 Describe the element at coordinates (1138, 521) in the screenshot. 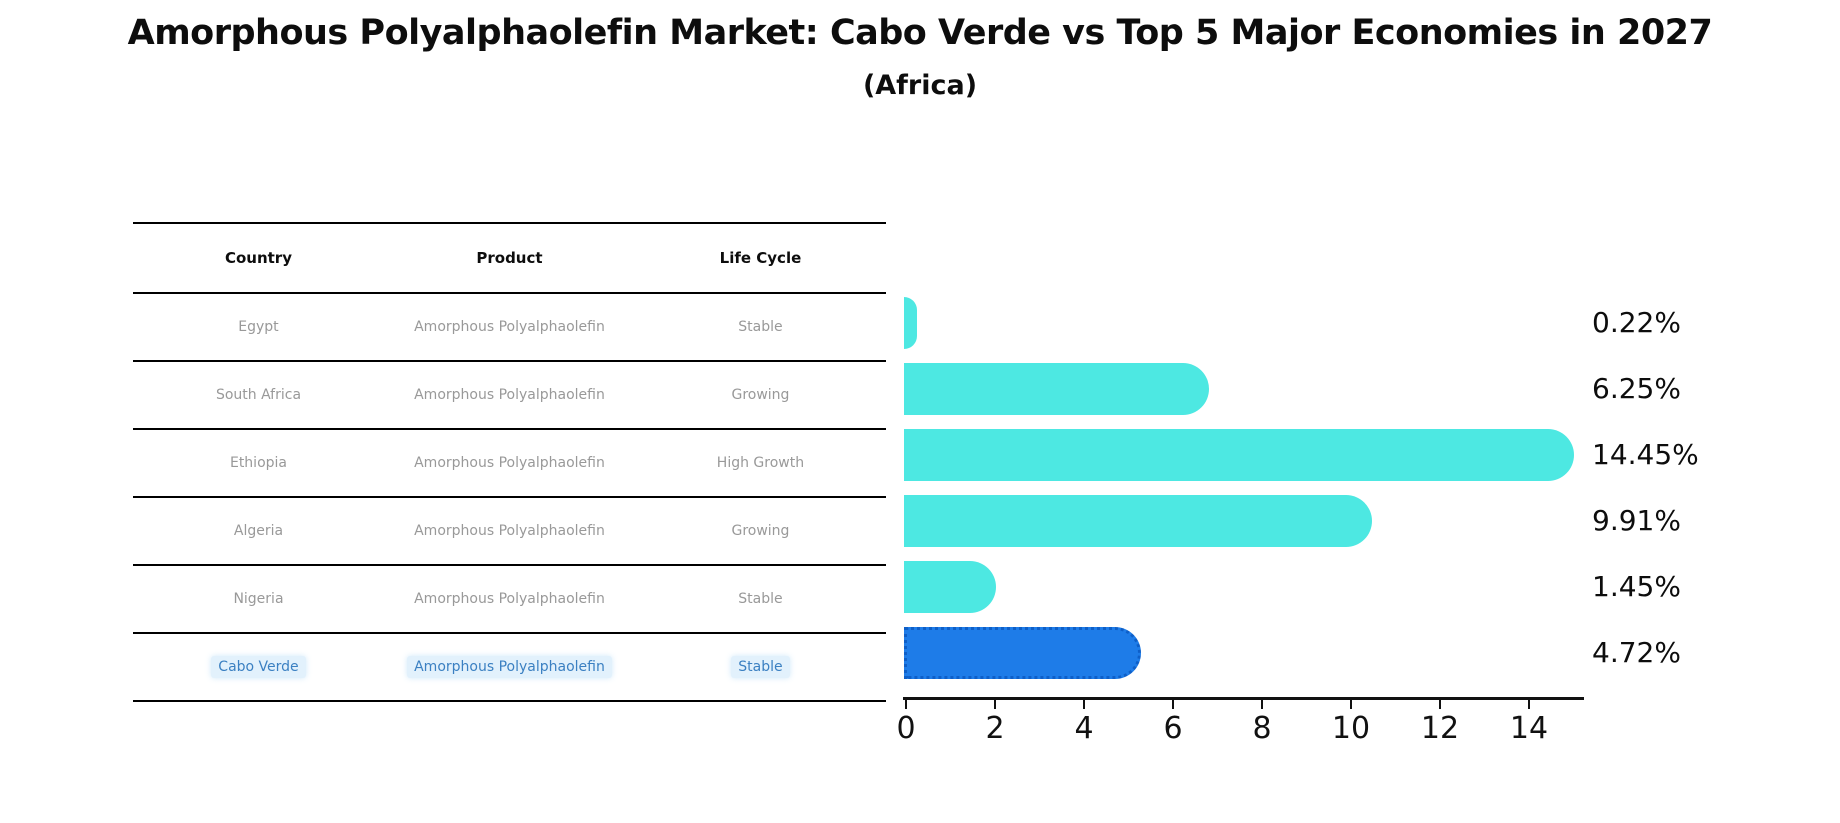

I see `bar-algeria` at that location.